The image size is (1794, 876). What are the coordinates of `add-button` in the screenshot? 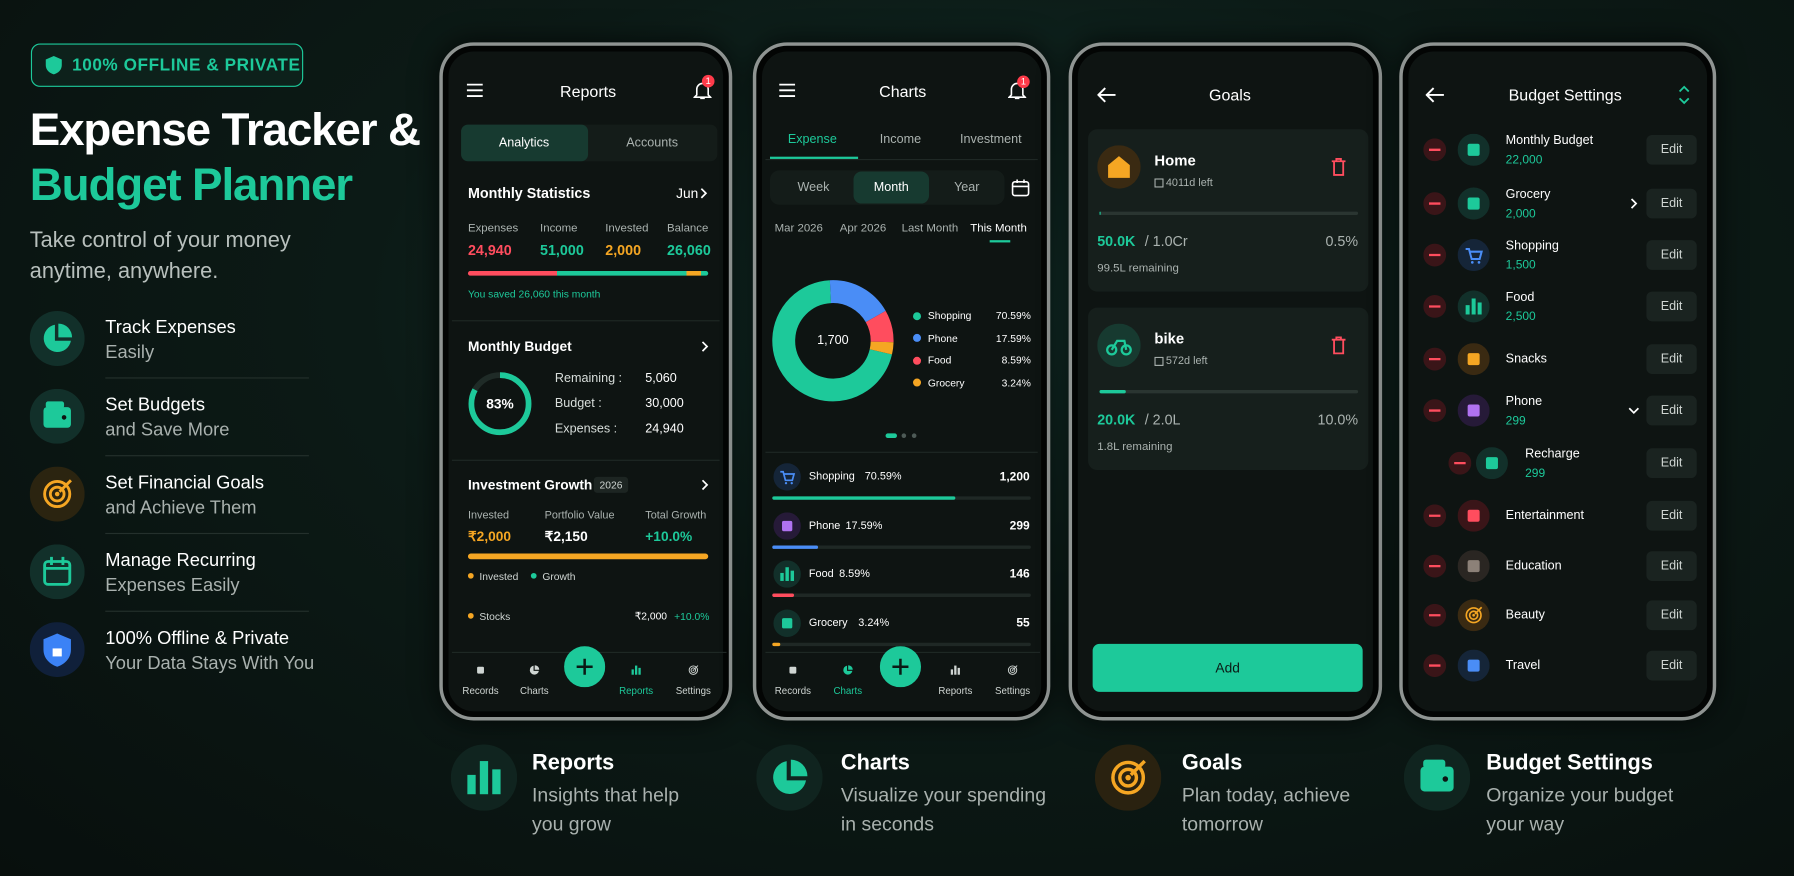 It's located at (1227, 667).